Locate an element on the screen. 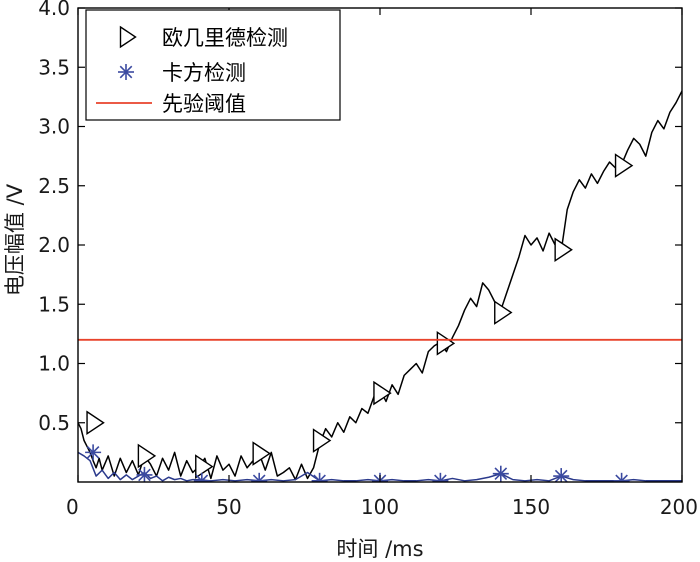 This screenshot has height=562, width=700. legend-item-0: 欧几里德检测 is located at coordinates (203, 37).